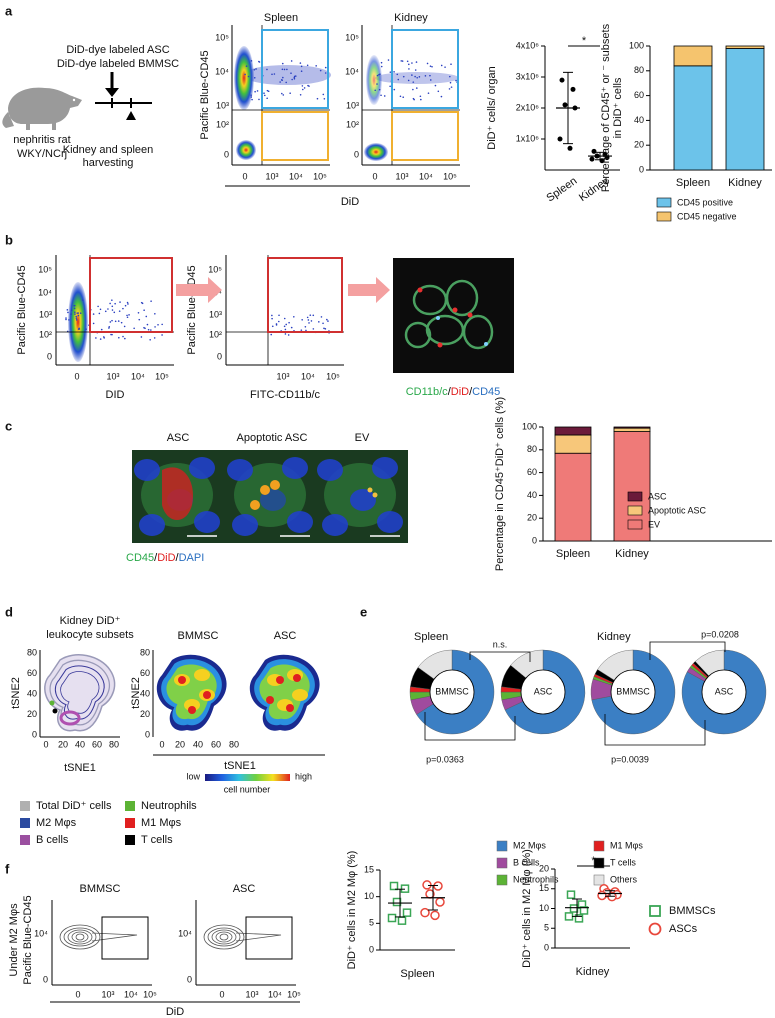 The height and width of the screenshot is (1018, 775). Describe the element at coordinates (369, 290) in the screenshot. I see `gate-arrow` at that location.